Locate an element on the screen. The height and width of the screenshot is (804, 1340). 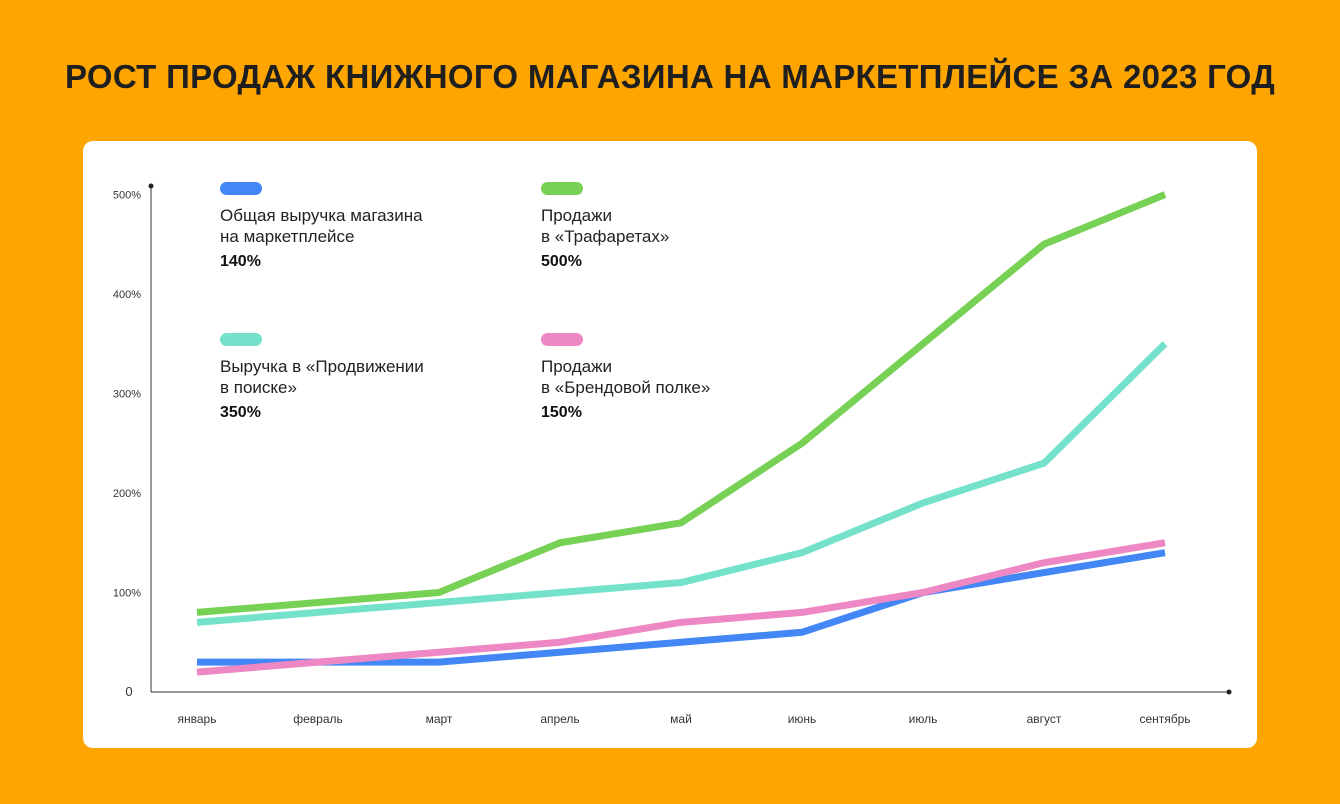
legend-value: 500% is located at coordinates (561, 261).